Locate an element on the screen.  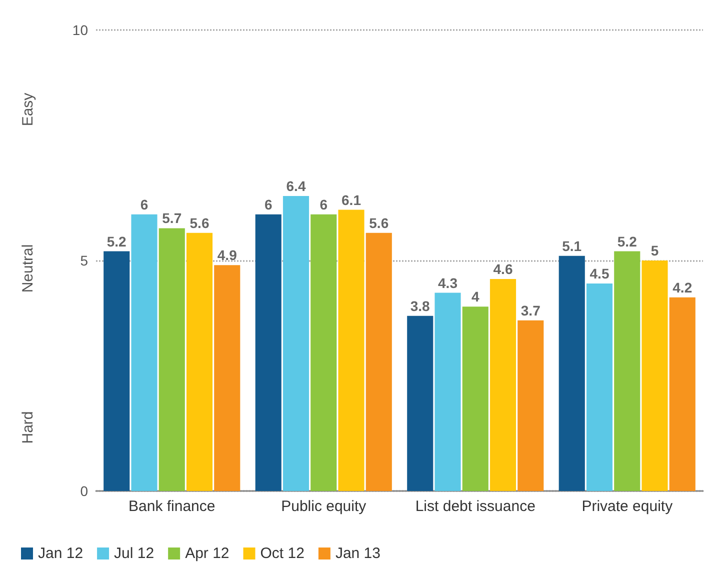
y-tick-label: 0 is located at coordinates (84, 491).